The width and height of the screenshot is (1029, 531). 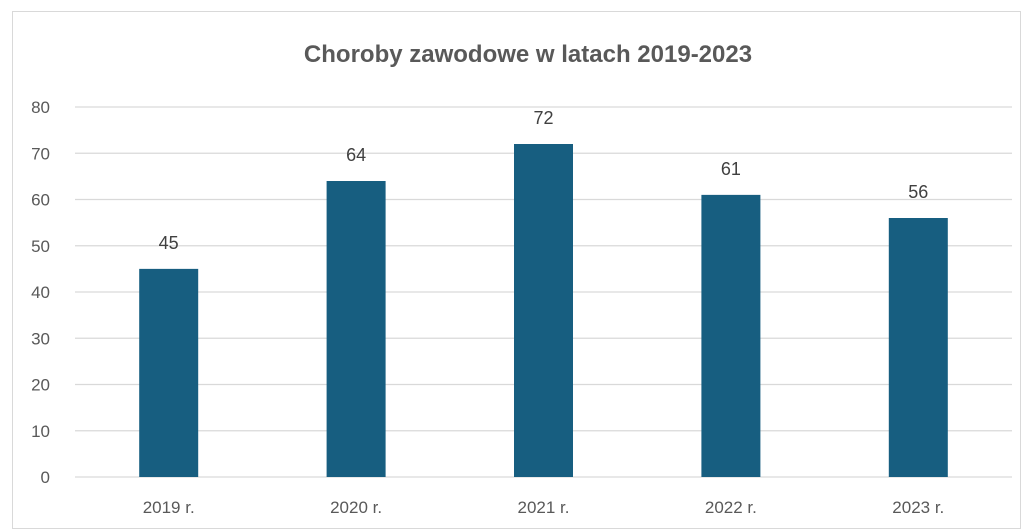 What do you see at coordinates (528, 54) in the screenshot?
I see `chart-title: Choroby zawodowe w latach 2019-2023` at bounding box center [528, 54].